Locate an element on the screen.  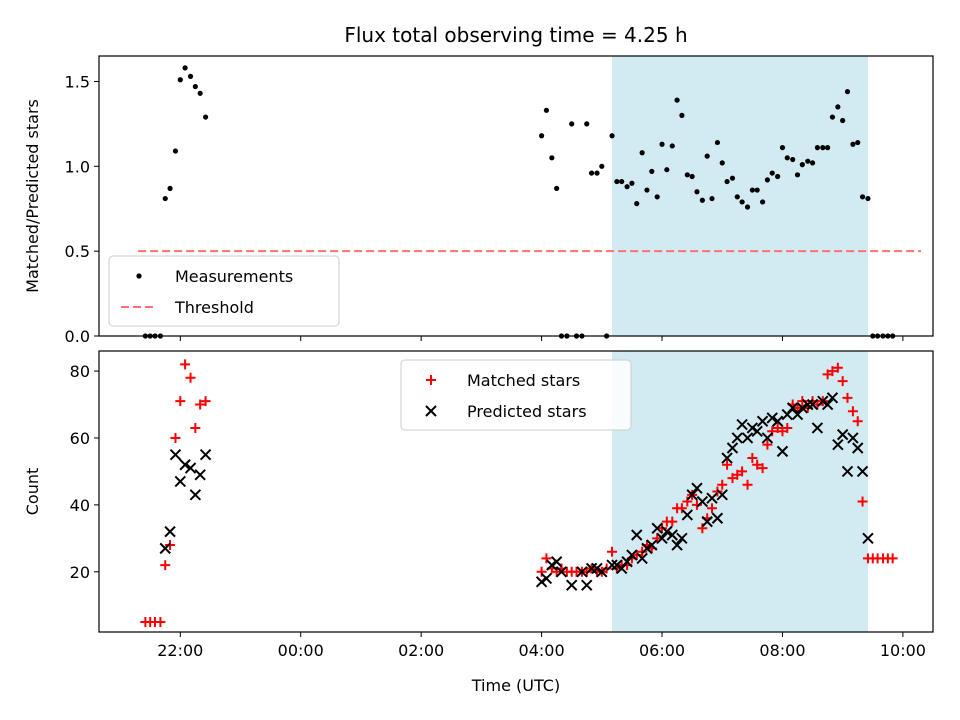
legend-label: Predicted stars is located at coordinates (527, 411).